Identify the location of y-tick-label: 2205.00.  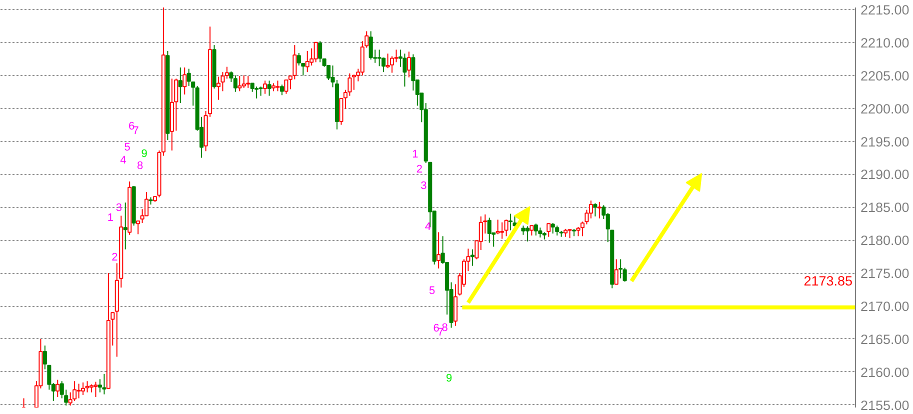
(885, 76).